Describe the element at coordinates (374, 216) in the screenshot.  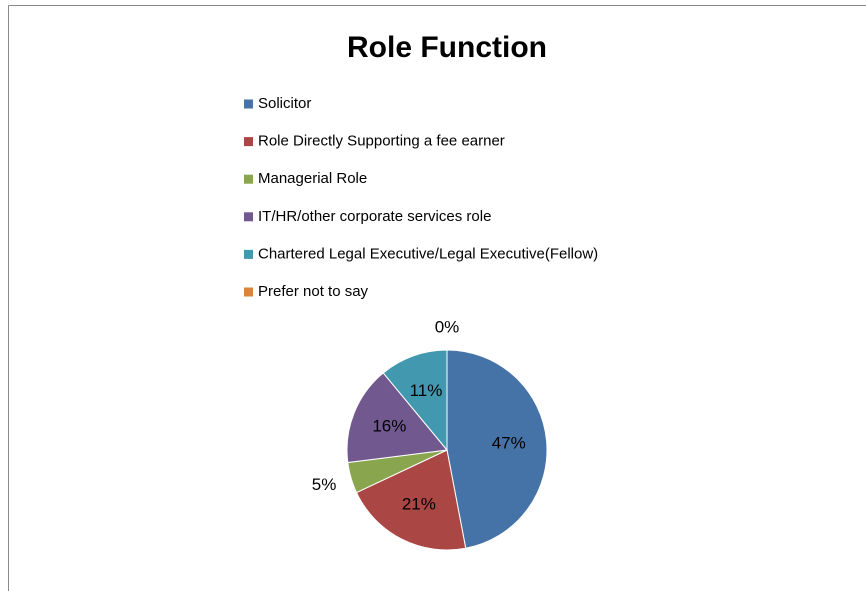
I see `legend-text: IT/HR/other corporate services role` at that location.